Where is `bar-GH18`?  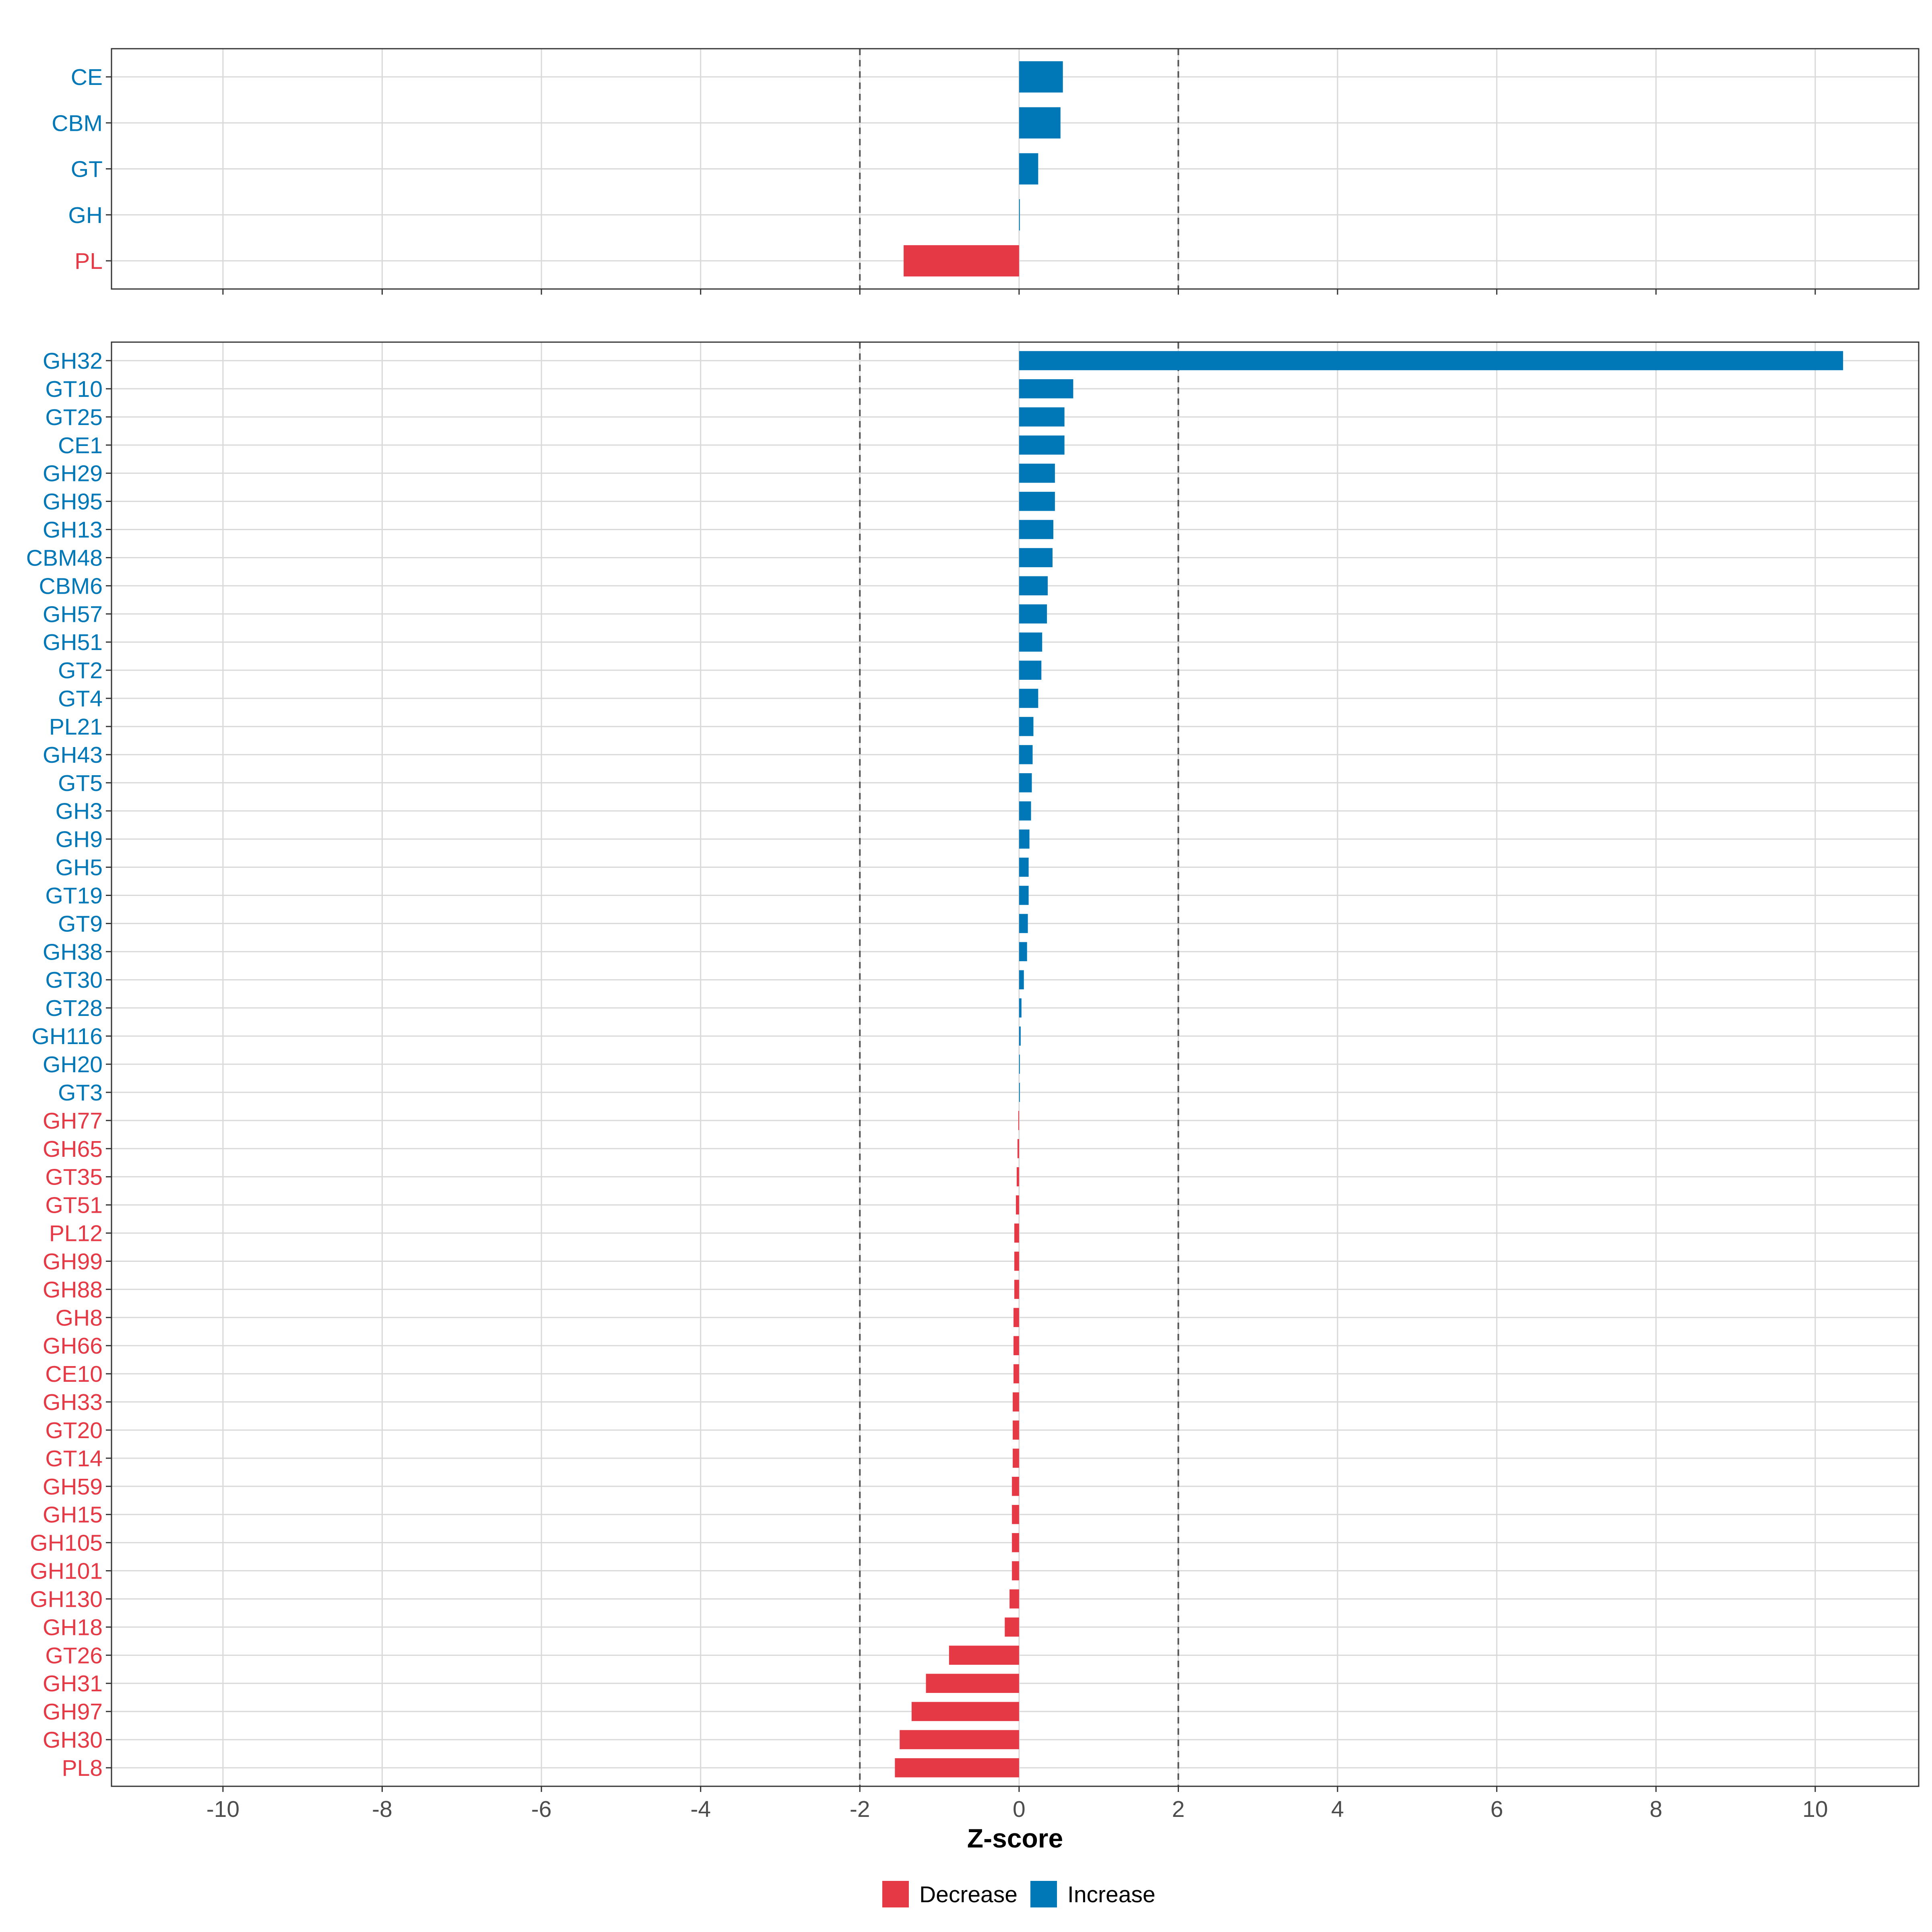
bar-GH18 is located at coordinates (1012, 1627).